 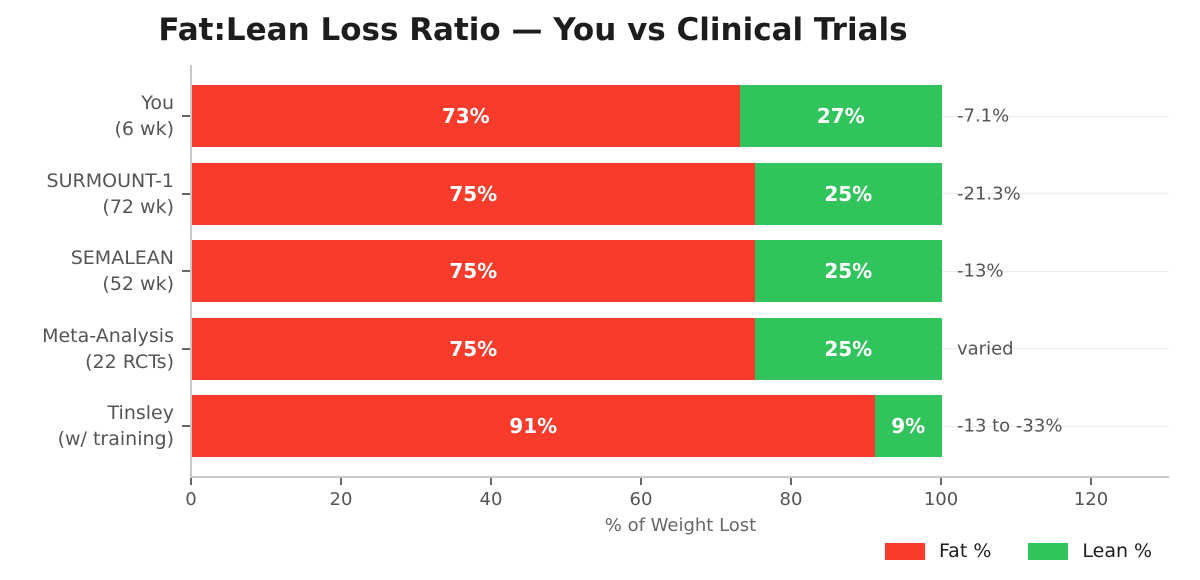 I want to click on x-tick-label: 100, so click(x=941, y=499).